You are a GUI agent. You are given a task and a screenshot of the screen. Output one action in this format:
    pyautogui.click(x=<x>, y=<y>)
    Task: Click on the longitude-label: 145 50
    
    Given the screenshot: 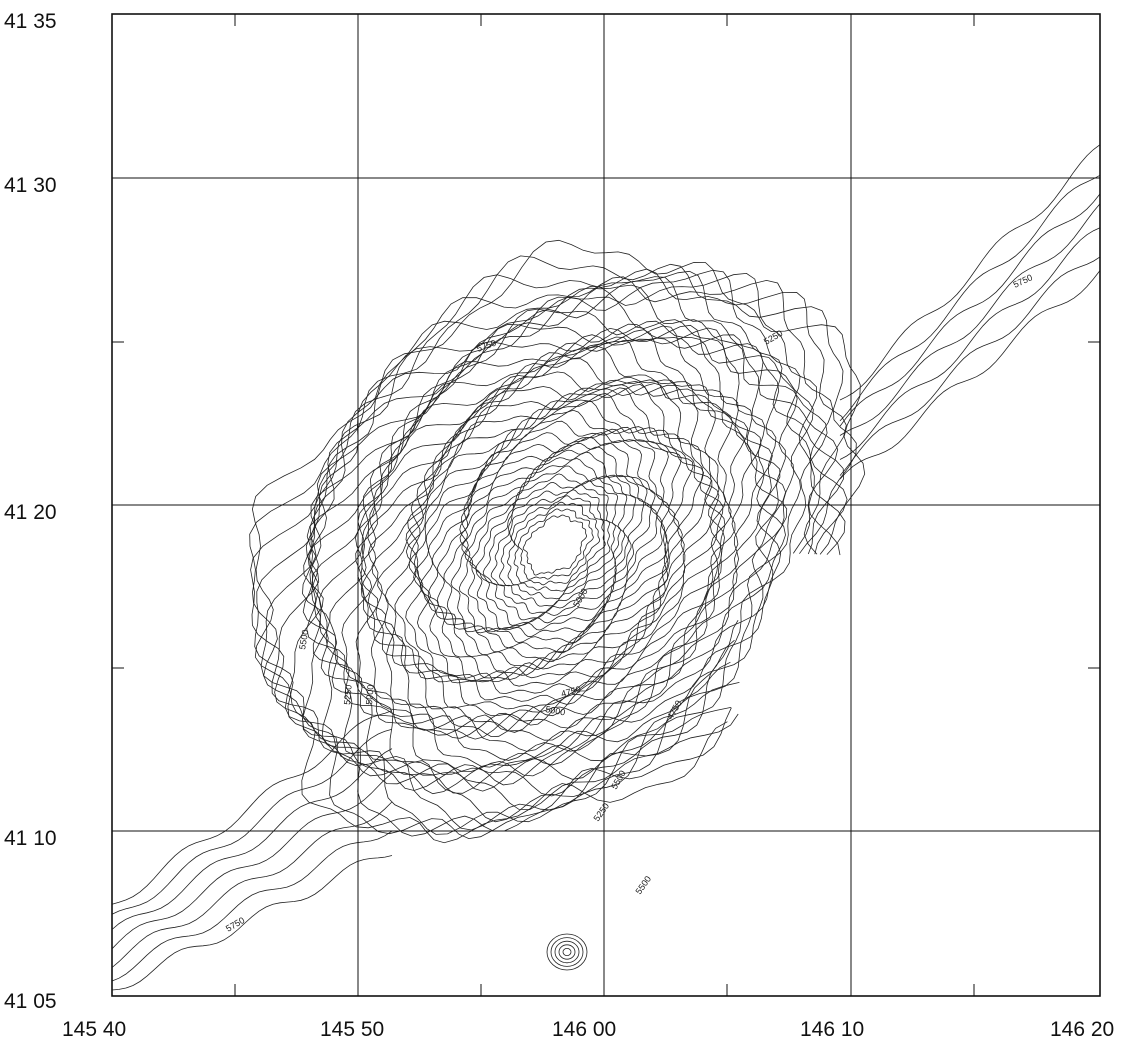 What is the action you would take?
    pyautogui.click(x=352, y=1029)
    